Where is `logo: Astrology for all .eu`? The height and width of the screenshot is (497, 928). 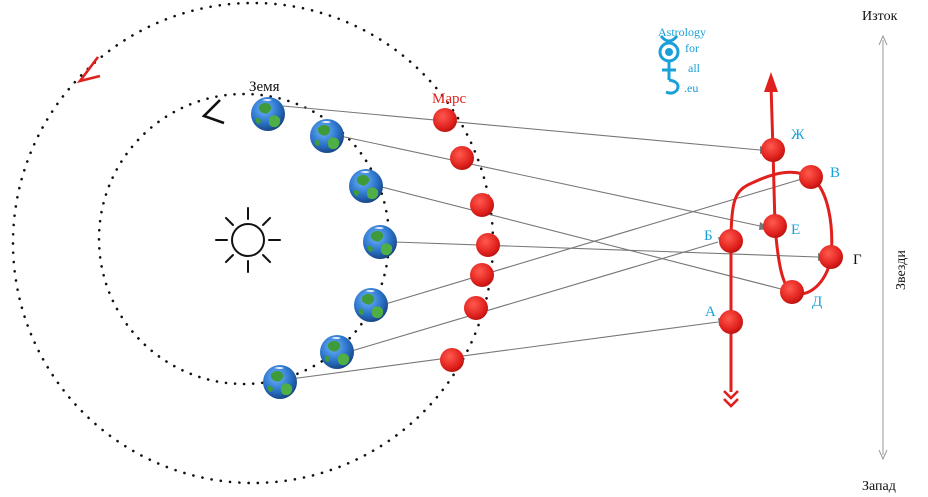 logo: Astrology for all .eu is located at coordinates (682, 60).